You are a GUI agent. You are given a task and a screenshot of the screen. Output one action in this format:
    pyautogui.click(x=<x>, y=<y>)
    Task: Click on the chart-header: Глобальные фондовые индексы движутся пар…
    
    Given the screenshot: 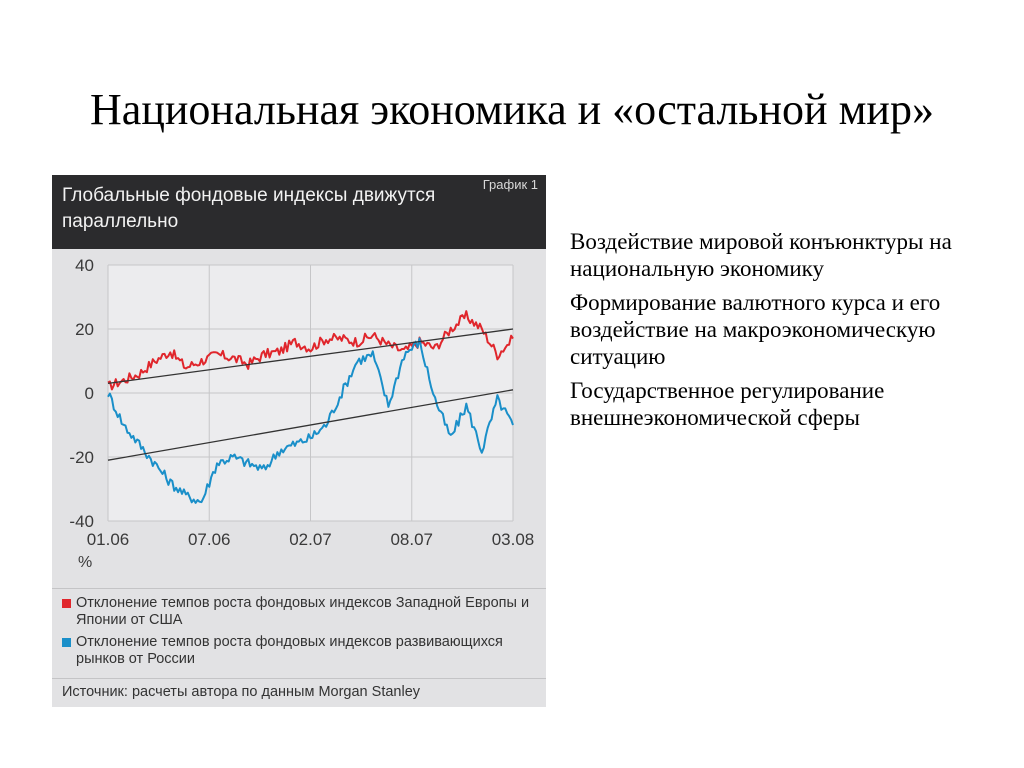 What is the action you would take?
    pyautogui.click(x=299, y=212)
    